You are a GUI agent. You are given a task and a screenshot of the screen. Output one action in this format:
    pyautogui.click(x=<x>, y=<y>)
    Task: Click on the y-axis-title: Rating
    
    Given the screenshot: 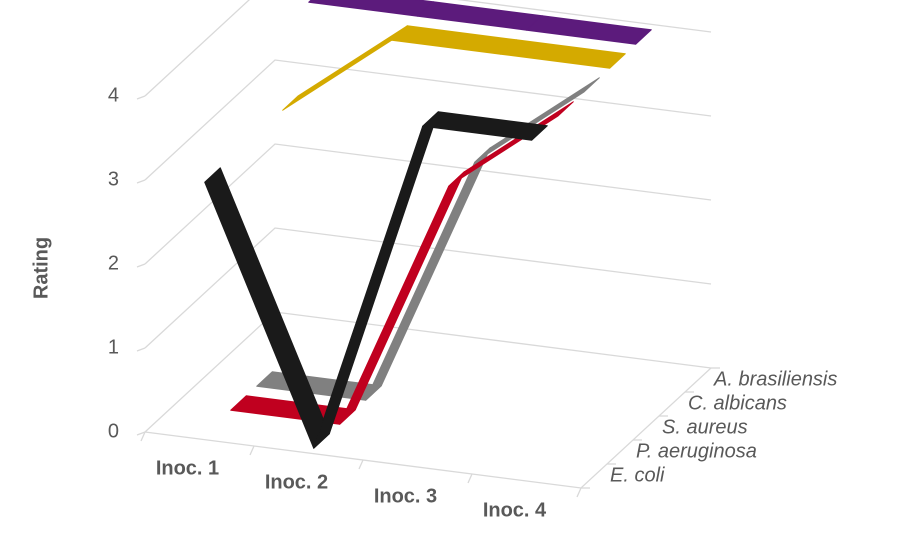 What is the action you would take?
    pyautogui.click(x=41, y=268)
    